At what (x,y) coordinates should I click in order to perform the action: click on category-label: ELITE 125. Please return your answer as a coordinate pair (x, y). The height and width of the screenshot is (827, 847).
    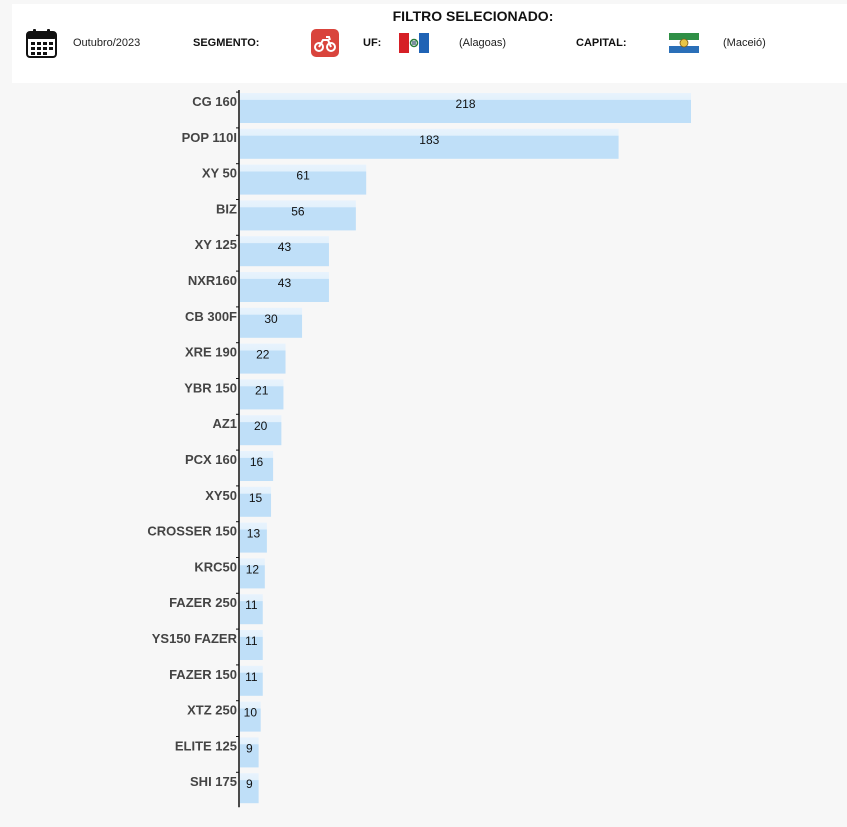
    Looking at the image, I should click on (206, 745).